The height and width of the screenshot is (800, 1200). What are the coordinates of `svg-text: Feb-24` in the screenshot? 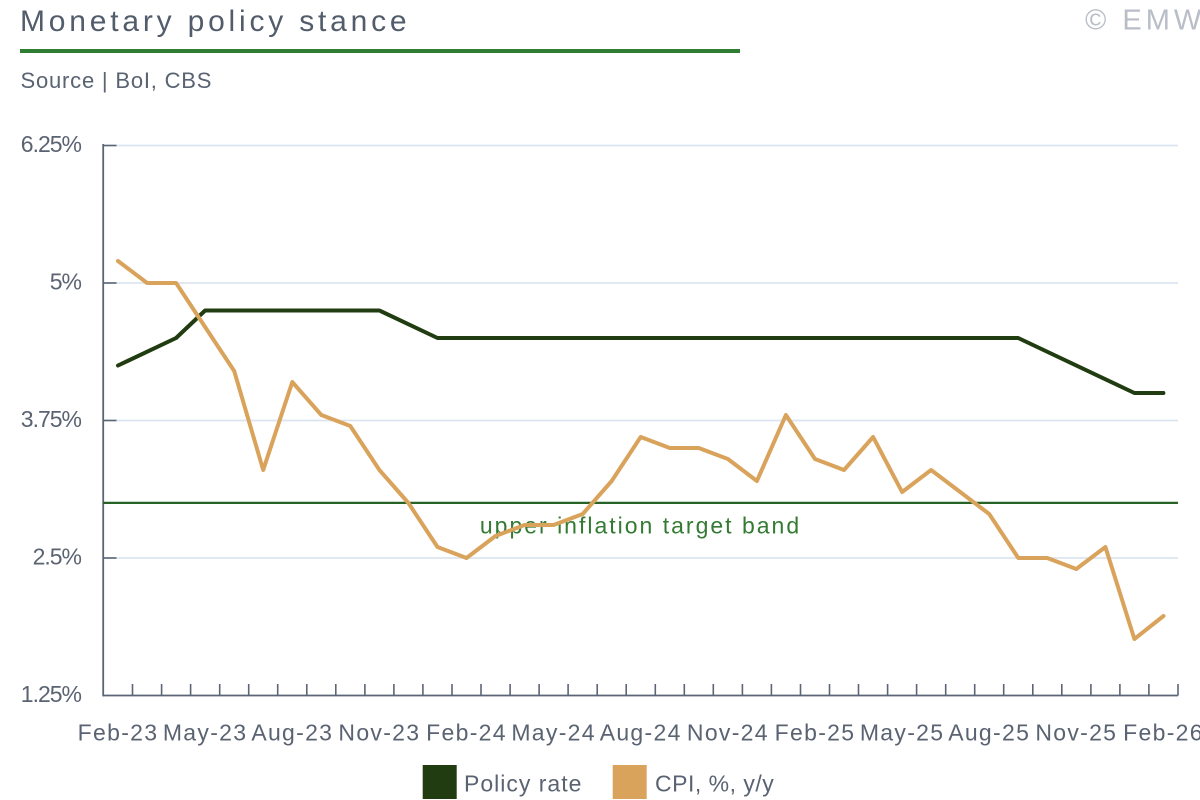 It's located at (466, 733).